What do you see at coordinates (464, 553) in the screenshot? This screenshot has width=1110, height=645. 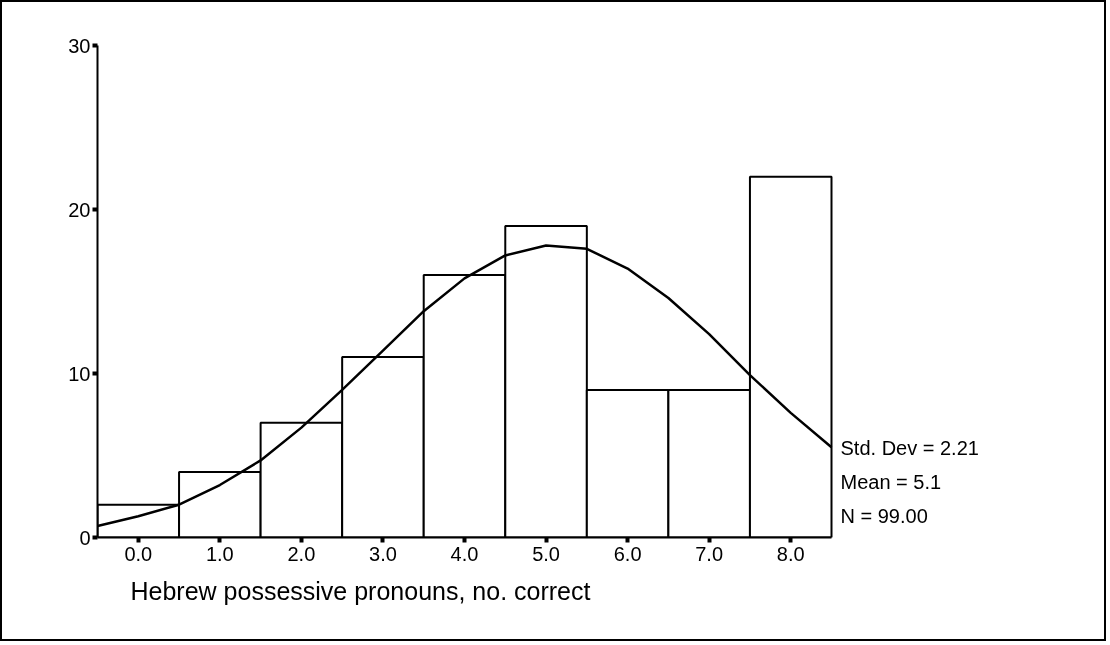 I see `x-tick-label: 4.0` at bounding box center [464, 553].